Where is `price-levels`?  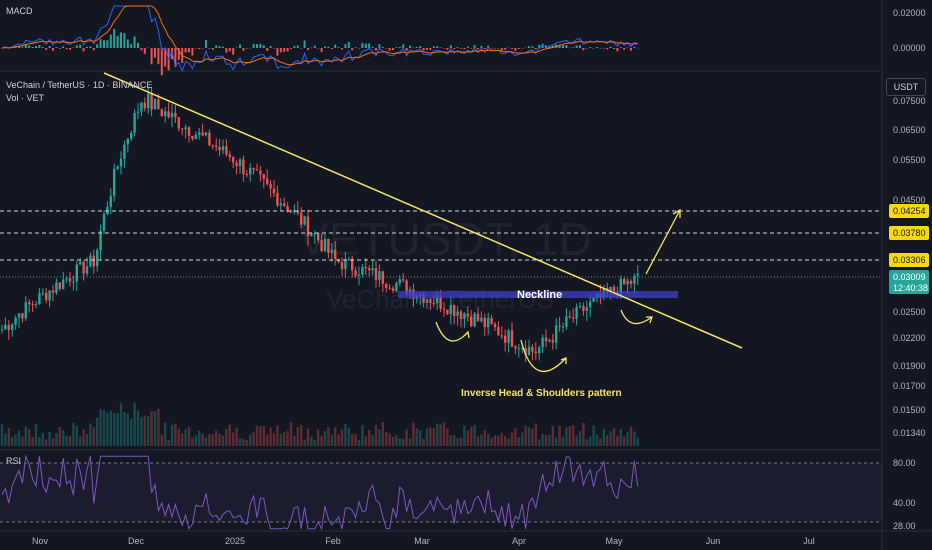 price-levels is located at coordinates (441, 244).